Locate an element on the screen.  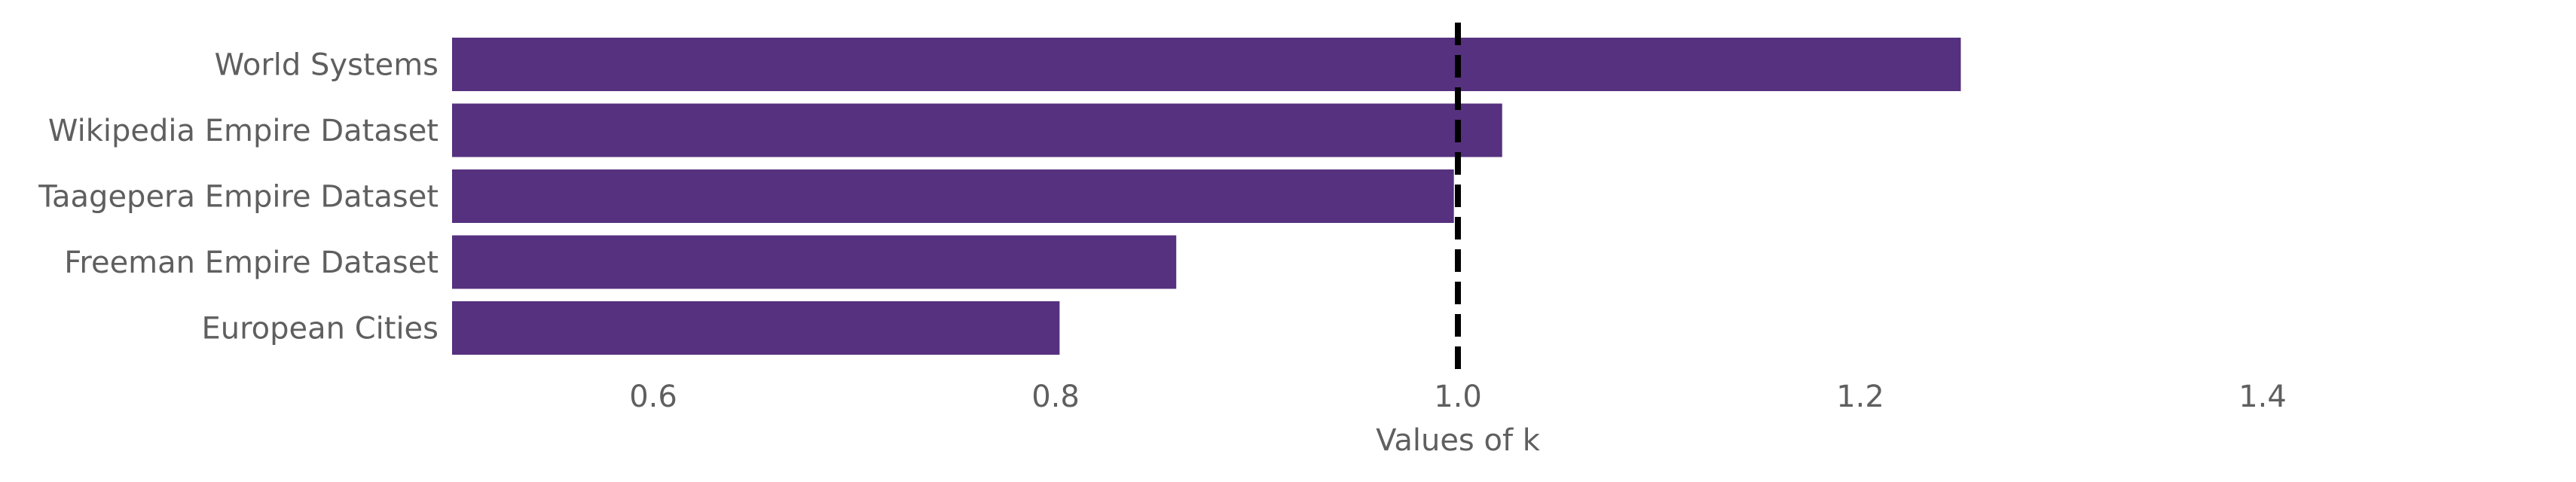
x-axis-title: Values of k is located at coordinates (1458, 440).